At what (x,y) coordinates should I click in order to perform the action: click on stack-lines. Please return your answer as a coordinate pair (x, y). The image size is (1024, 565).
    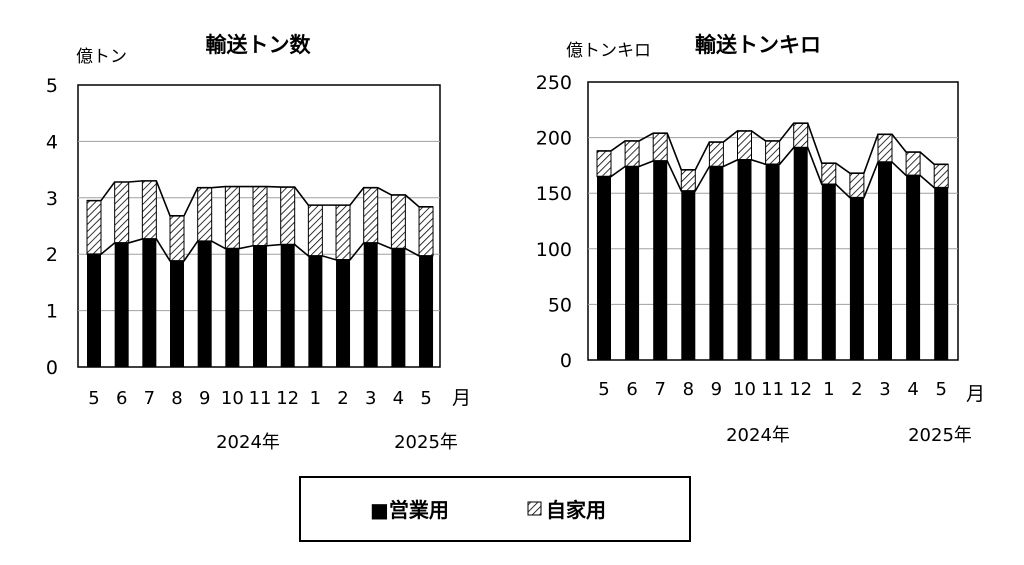
    Looking at the image, I should click on (773, 160).